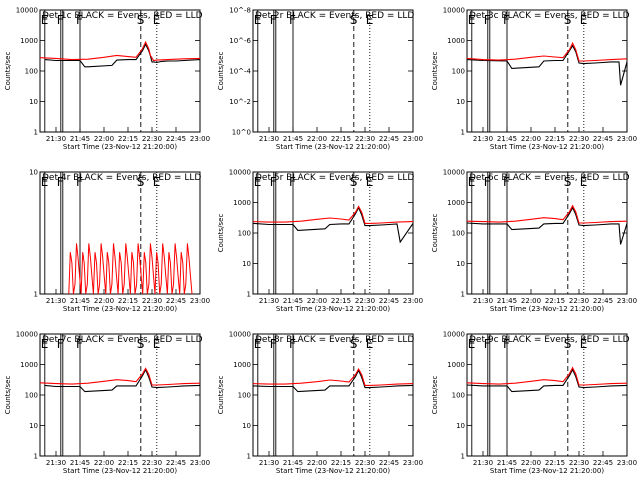 The height and width of the screenshot is (480, 640). I want to click on panel-title: Det 3c BLACK = Events, RED = LLD, so click(549, 16).